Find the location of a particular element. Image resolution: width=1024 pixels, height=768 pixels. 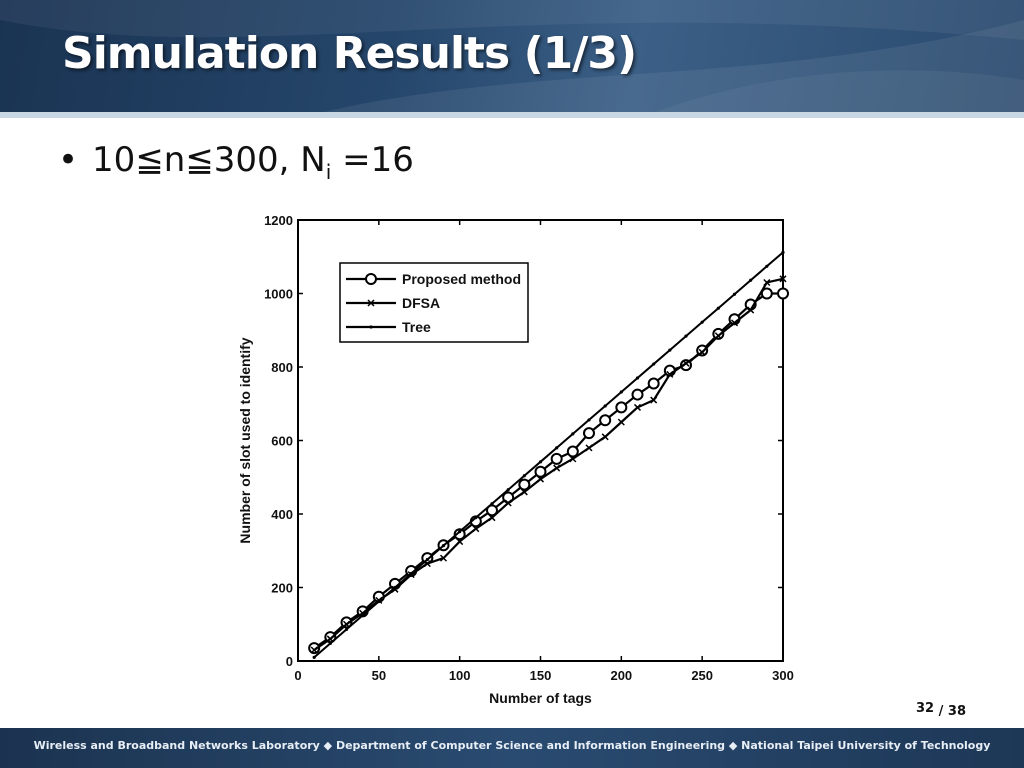

x-tick-label: 300 is located at coordinates (783, 675).